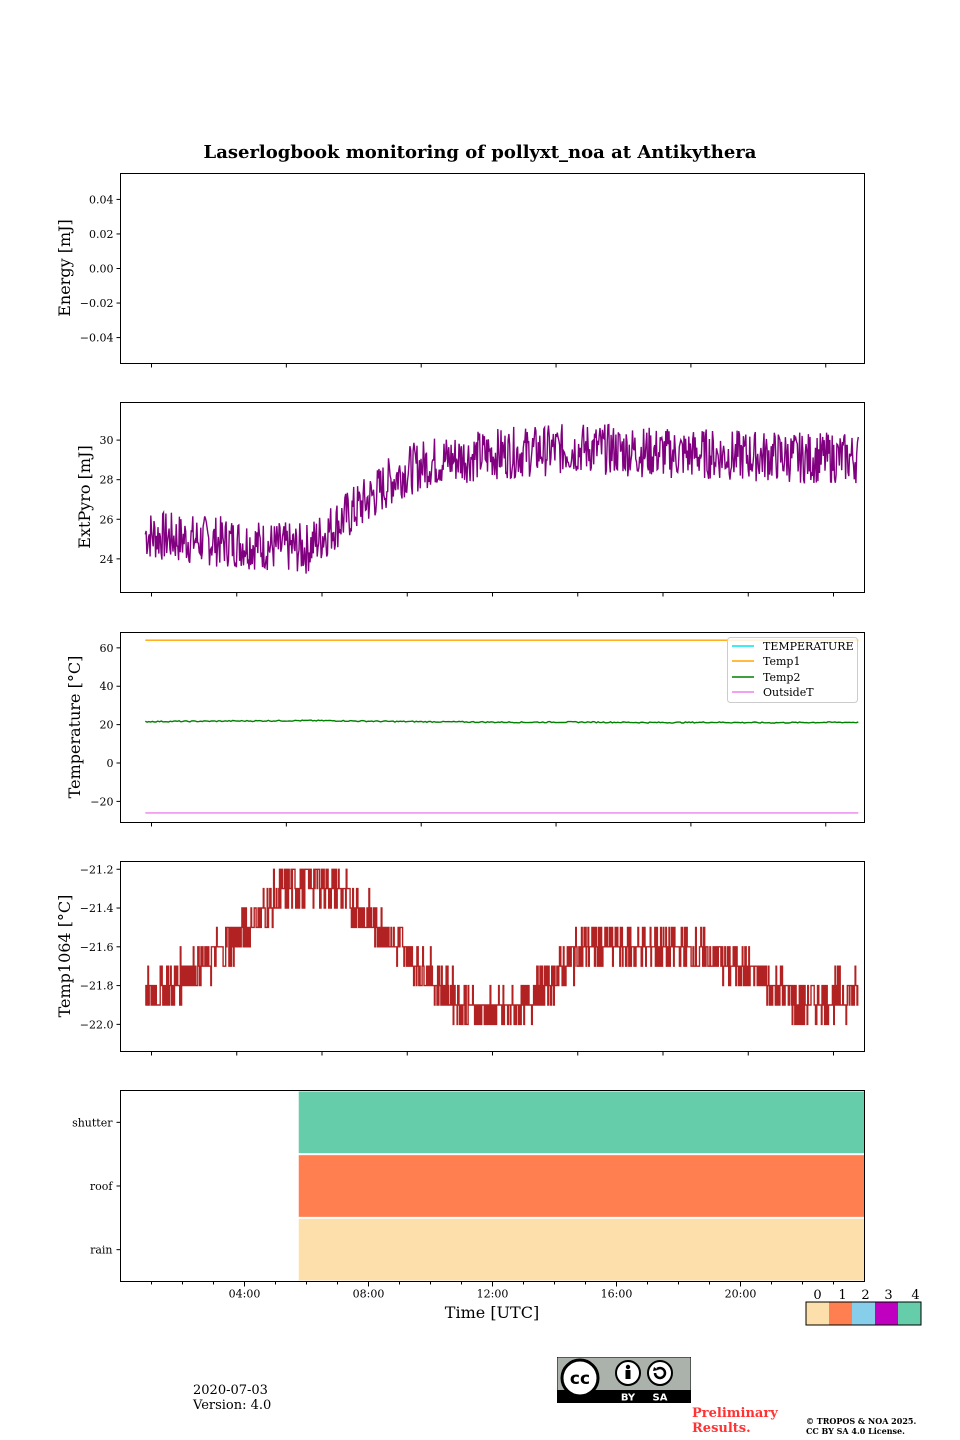  Describe the element at coordinates (581, 1249) in the screenshot. I see `status-block-rain` at that location.